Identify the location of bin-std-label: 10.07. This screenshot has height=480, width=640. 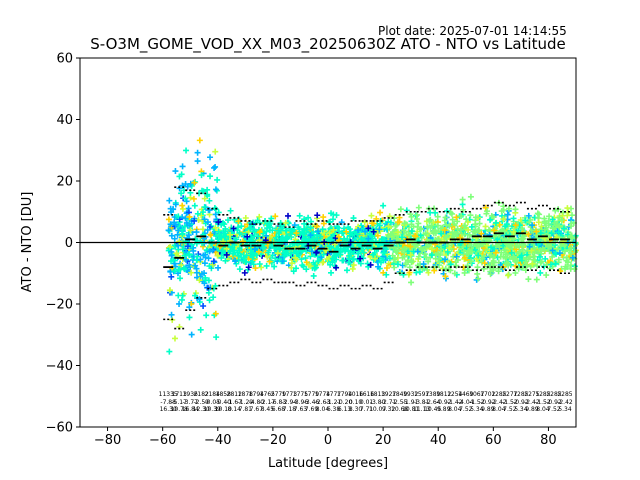
(377, 409).